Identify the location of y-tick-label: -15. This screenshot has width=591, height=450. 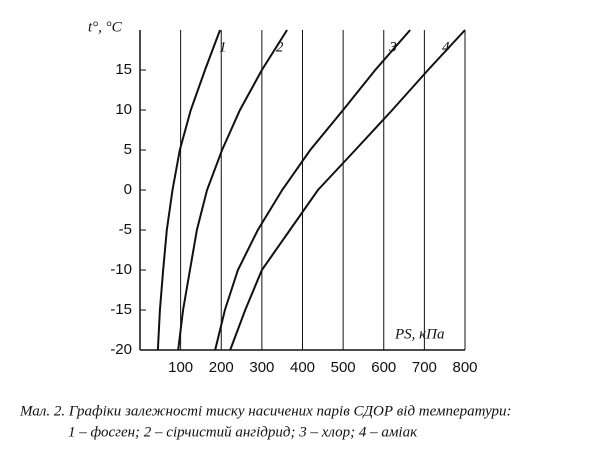
(121, 309).